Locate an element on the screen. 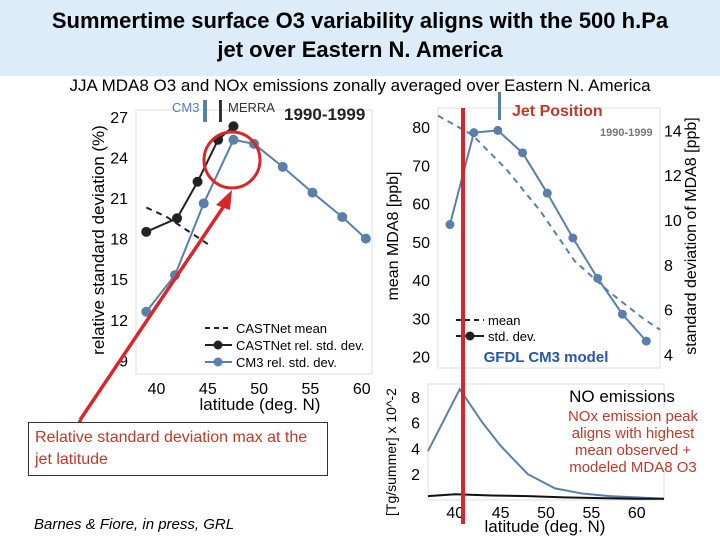 The height and width of the screenshot is (540, 720). left-xlabel: latitude (deg. N) is located at coordinates (260, 404).